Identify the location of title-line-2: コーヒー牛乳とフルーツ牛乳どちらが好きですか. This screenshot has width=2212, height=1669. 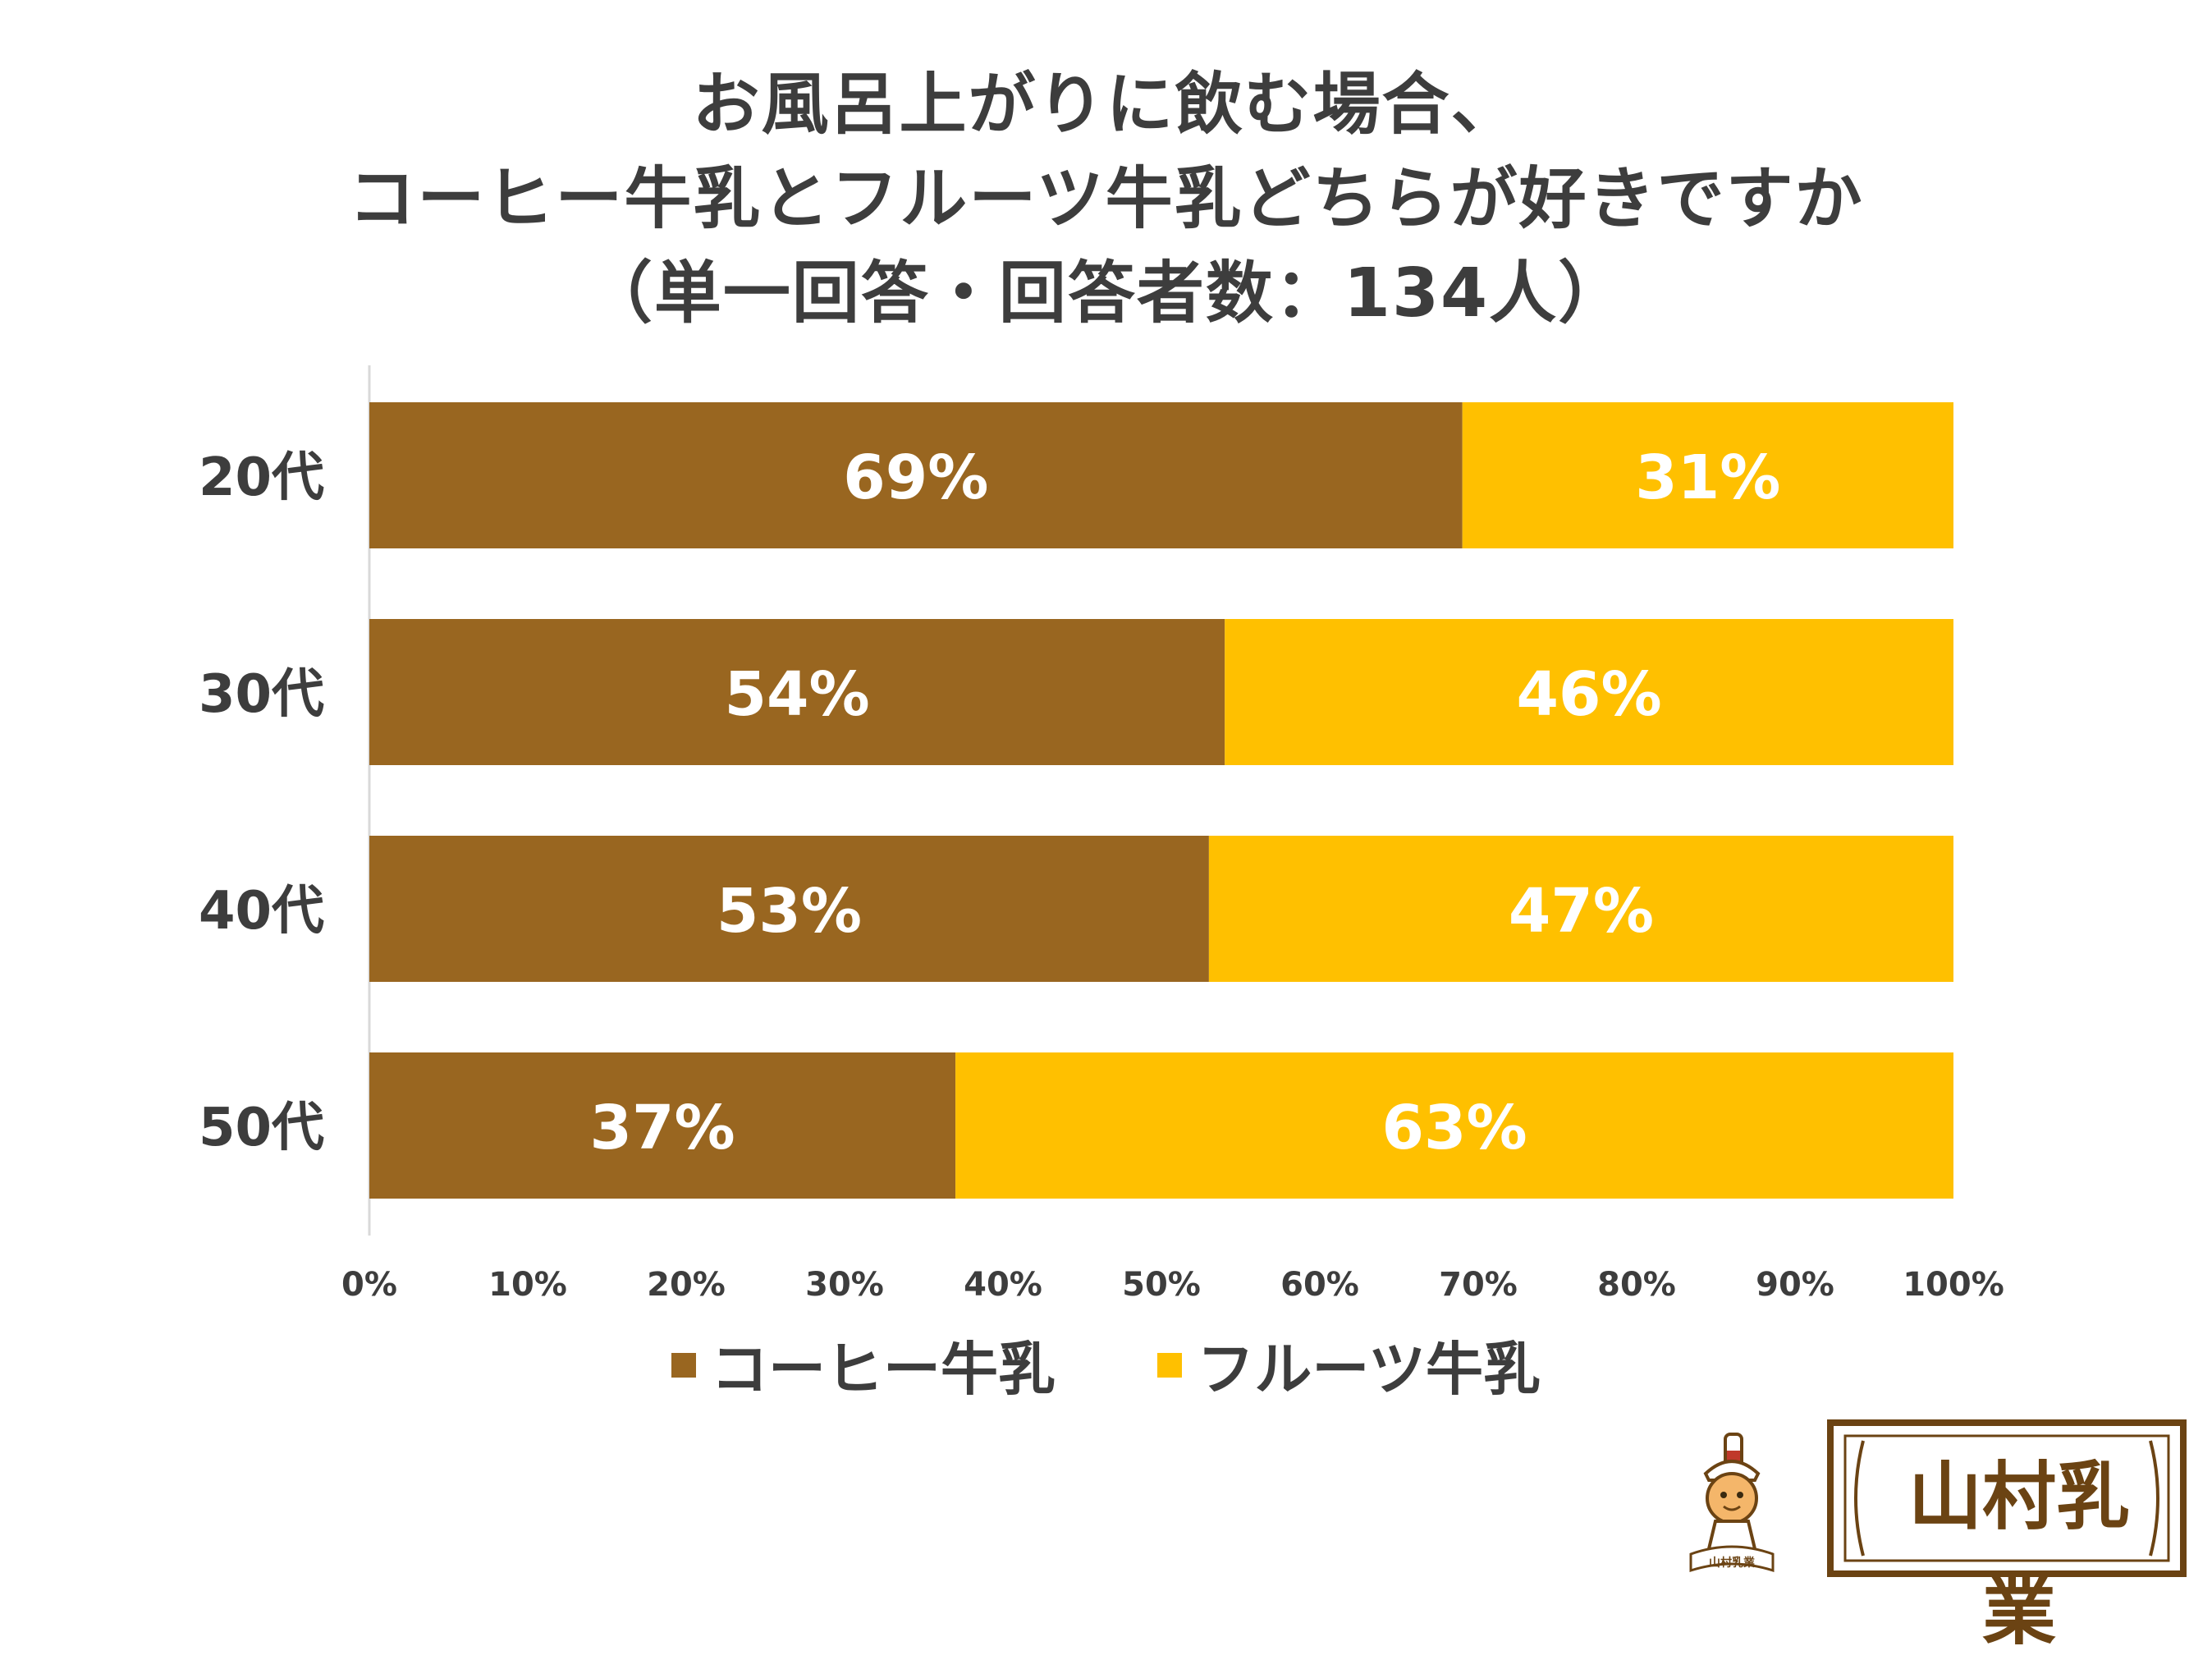
(1106, 199).